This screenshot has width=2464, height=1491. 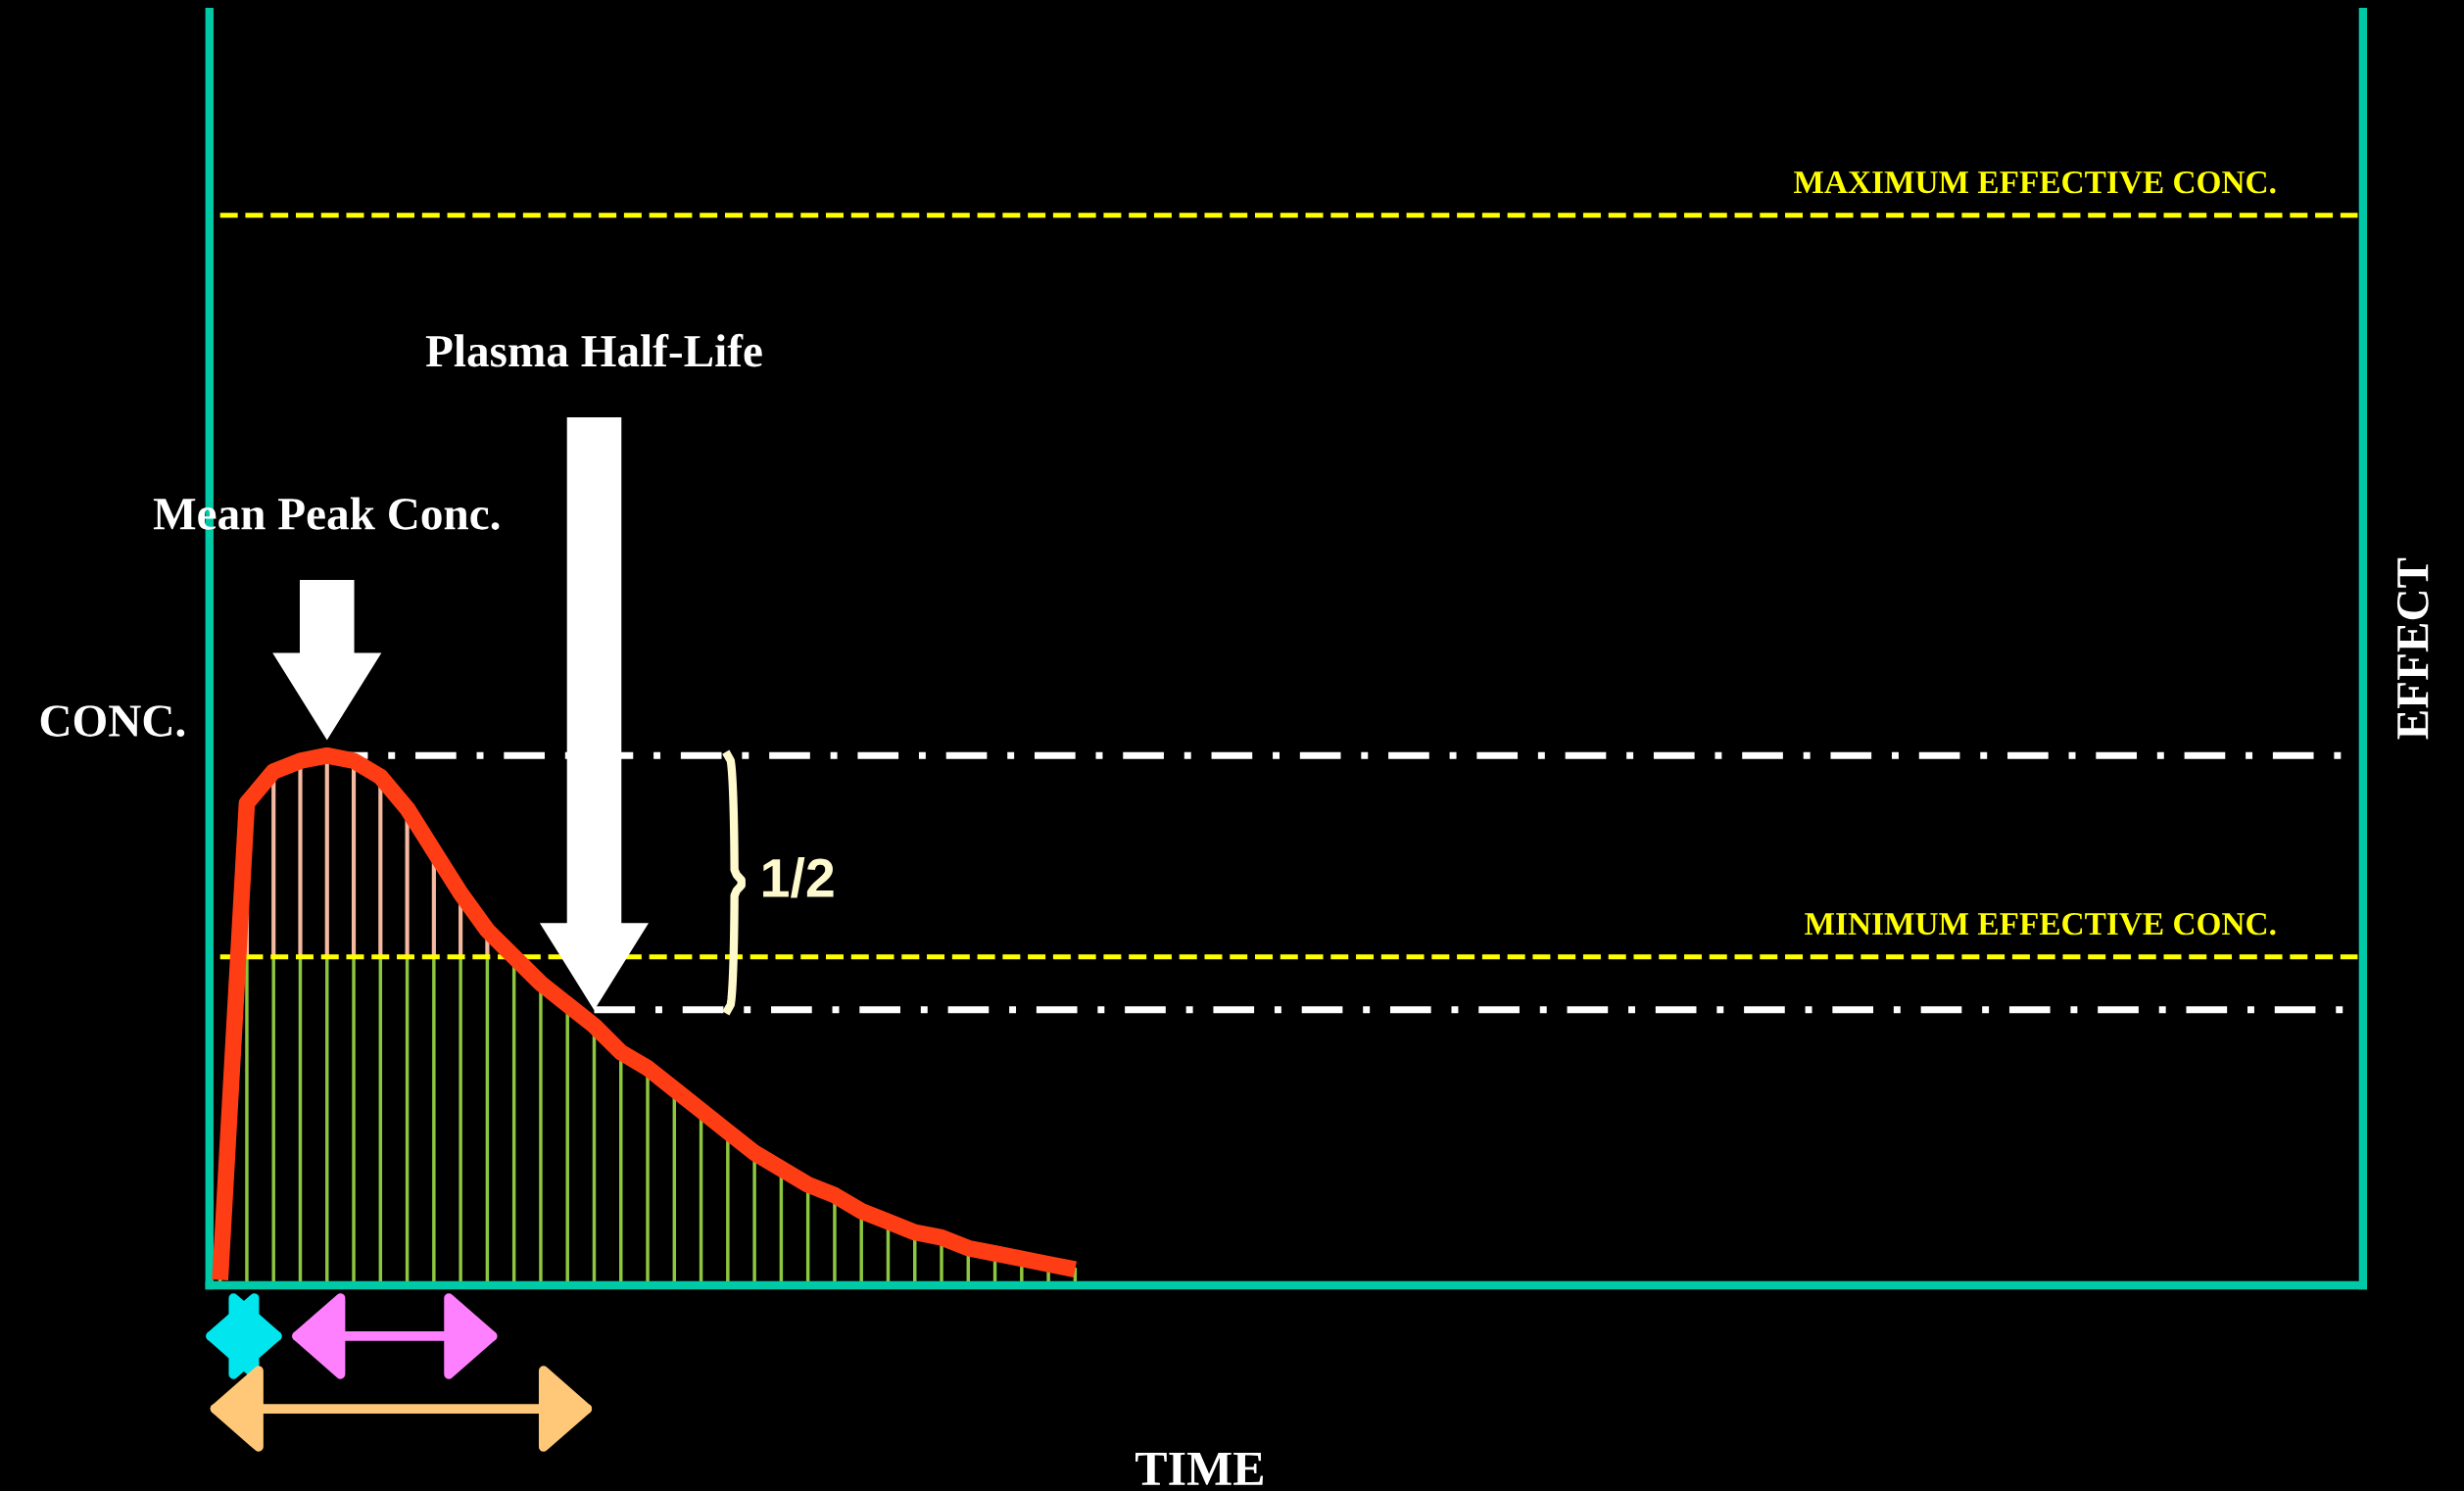 What do you see at coordinates (113, 721) in the screenshot?
I see `y-axis-title: CONC.` at bounding box center [113, 721].